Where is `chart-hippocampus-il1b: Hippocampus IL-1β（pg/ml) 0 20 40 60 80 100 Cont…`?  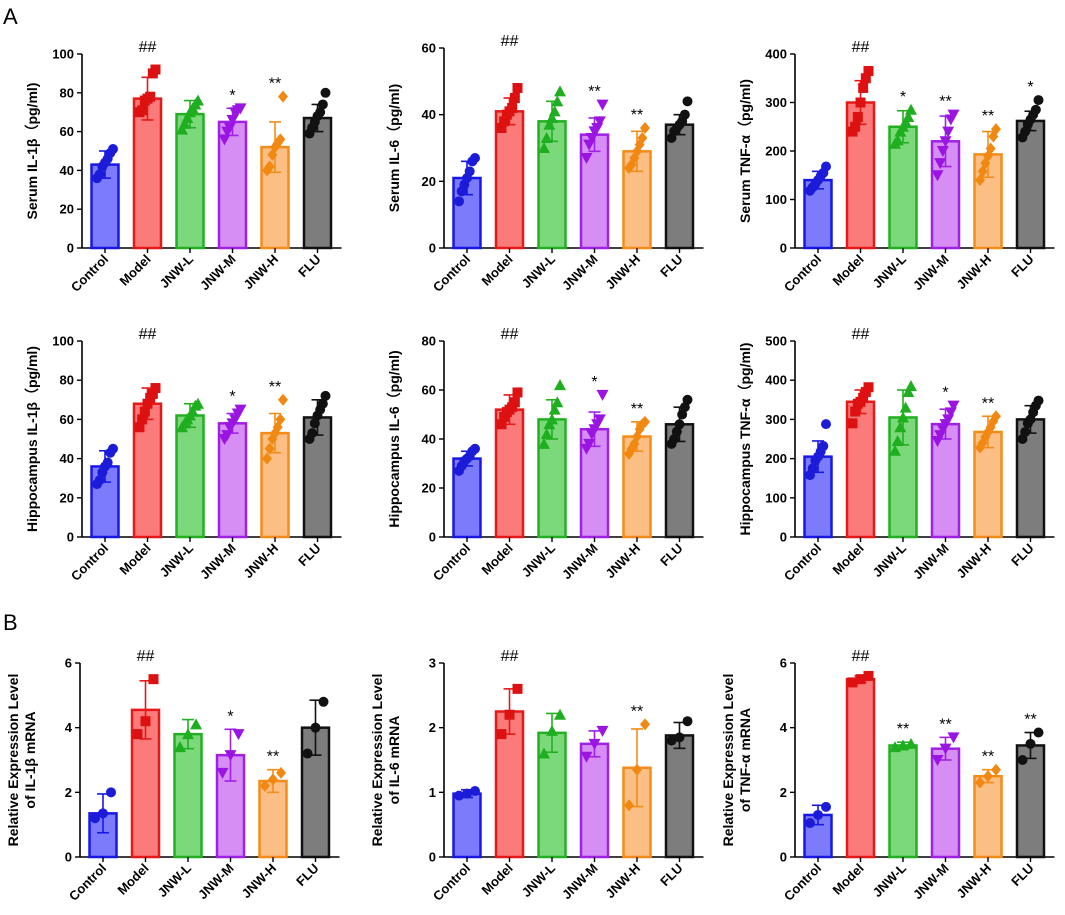
chart-hippocampus-il1b: Hippocampus IL-1β（pg/ml) 0 20 40 60 80 100 Cont… is located at coordinates (183, 455).